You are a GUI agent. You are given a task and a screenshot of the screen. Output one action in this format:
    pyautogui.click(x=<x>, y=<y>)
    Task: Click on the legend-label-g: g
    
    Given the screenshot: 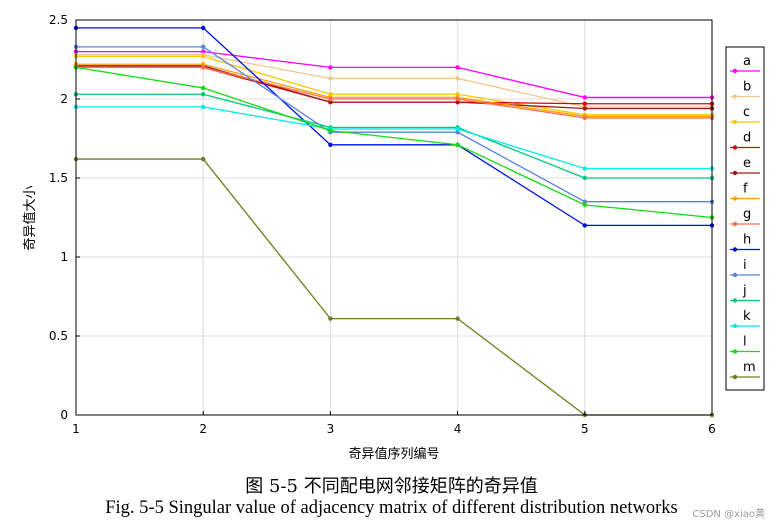 What is the action you would take?
    pyautogui.click(x=747, y=214)
    